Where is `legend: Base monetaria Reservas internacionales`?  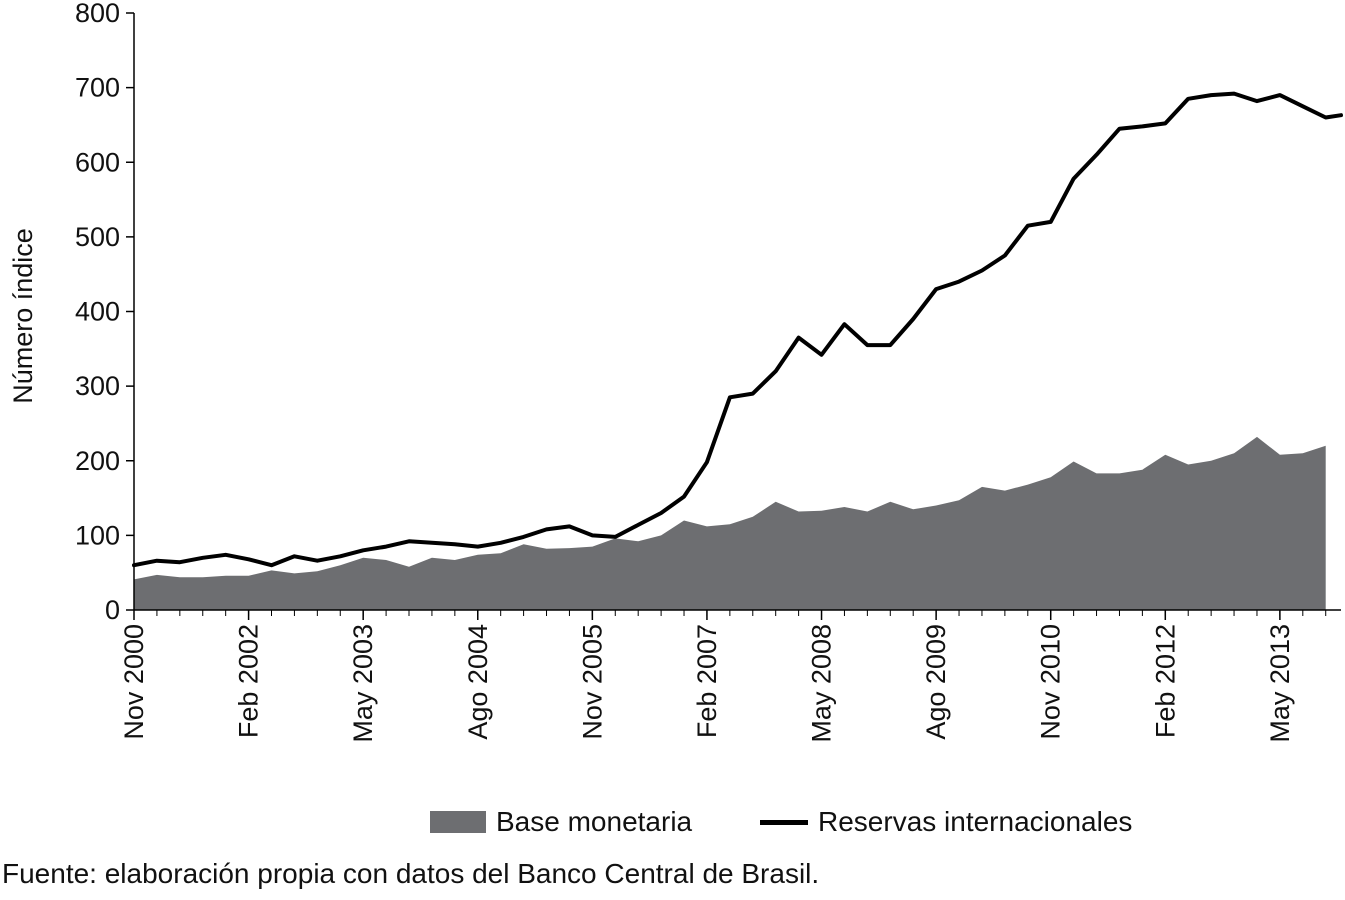
legend: Base monetaria Reservas internacionales is located at coordinates (672, 822).